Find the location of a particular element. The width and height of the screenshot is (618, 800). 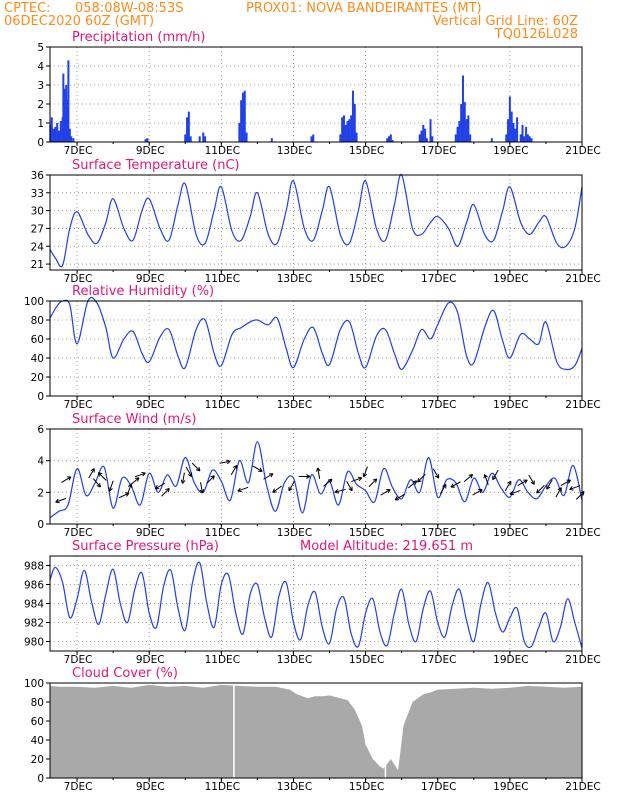

cloud-cover-frame is located at coordinates (316, 730).